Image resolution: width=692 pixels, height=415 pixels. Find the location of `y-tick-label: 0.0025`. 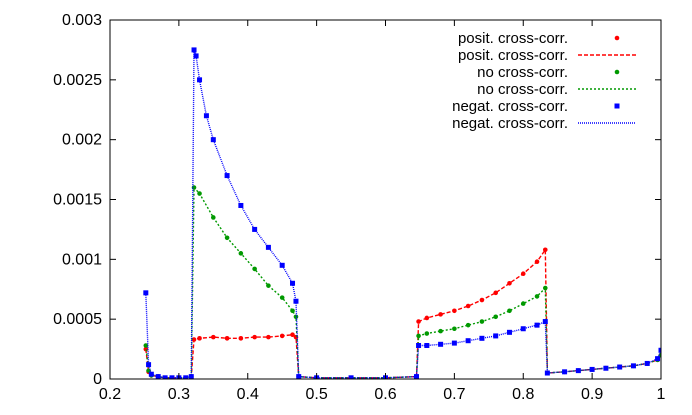

y-tick-label: 0.0025 is located at coordinates (77, 80).